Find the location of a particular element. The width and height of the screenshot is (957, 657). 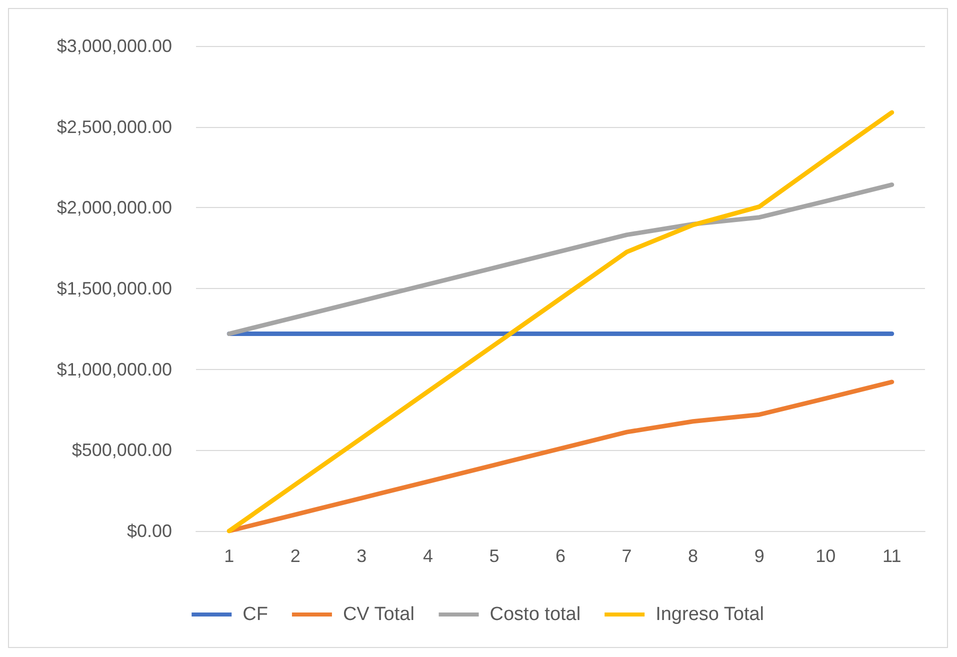

x-tick-label: 10 is located at coordinates (826, 556).